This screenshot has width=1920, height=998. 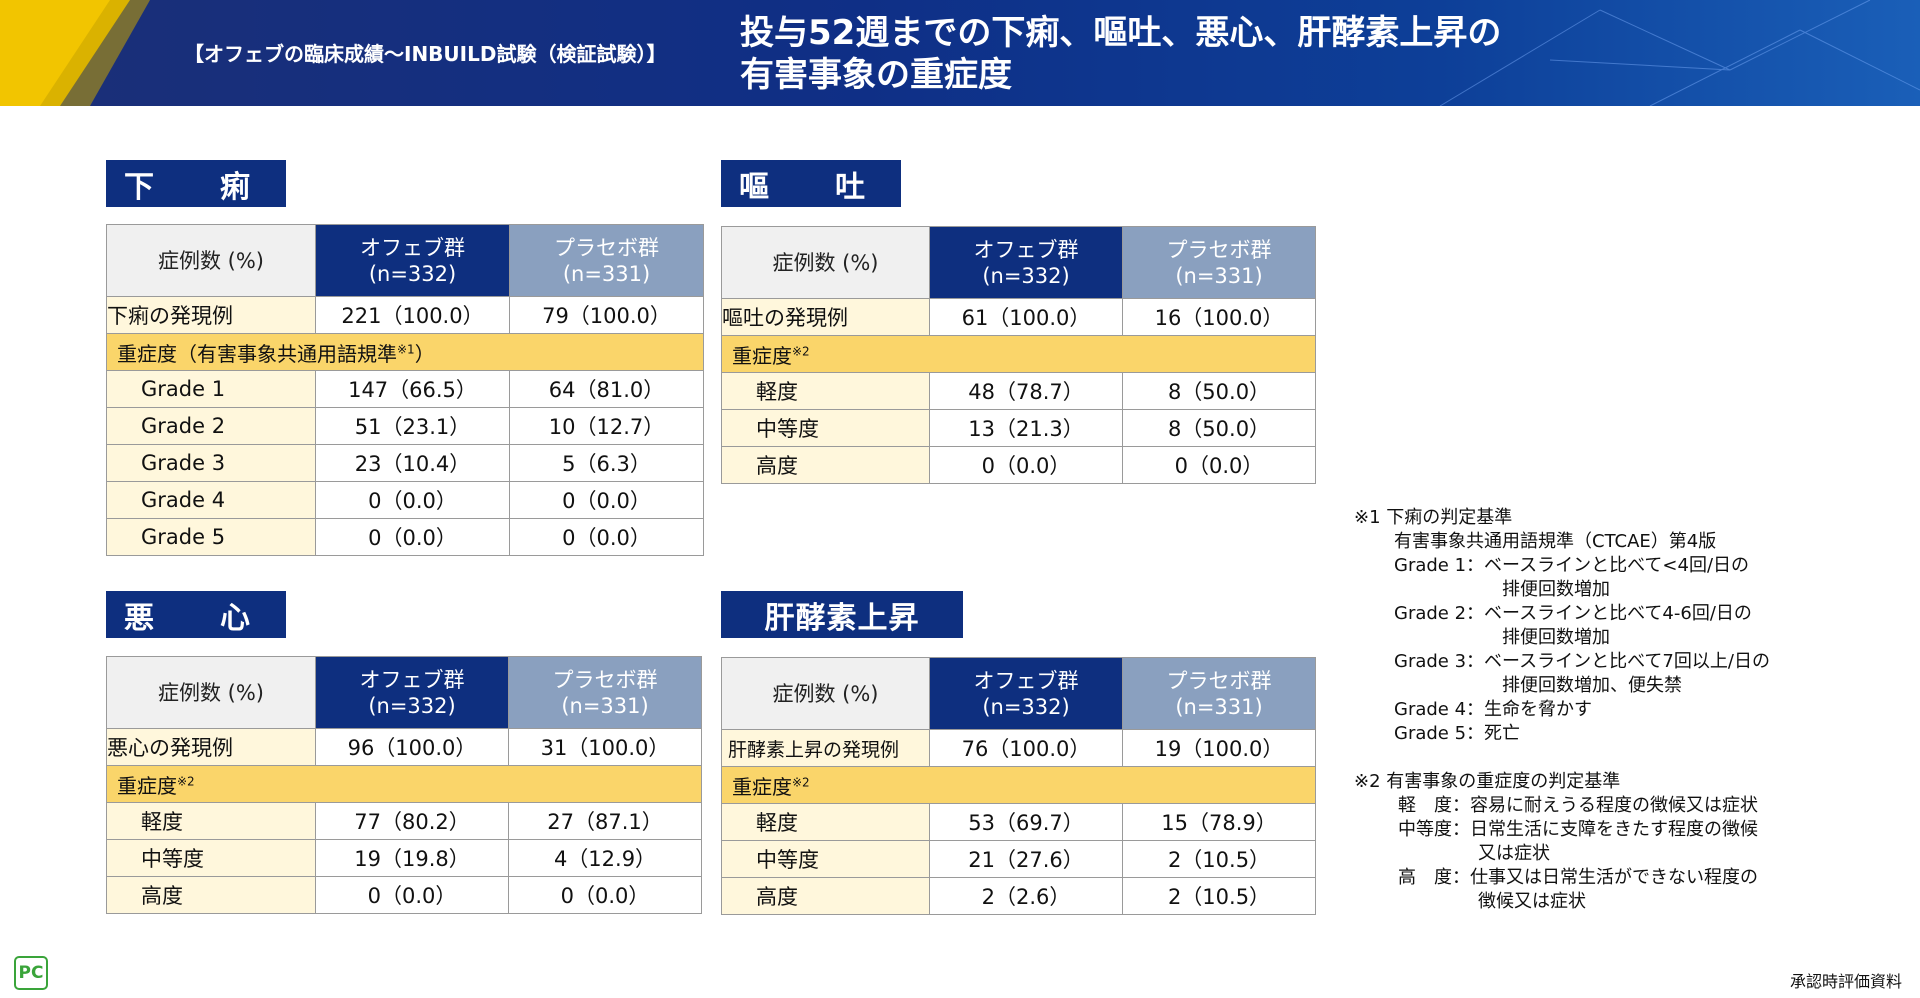 What do you see at coordinates (405, 500) in the screenshot?
I see `table-row: Grade 4 0（0.0） 0（0.0）` at bounding box center [405, 500].